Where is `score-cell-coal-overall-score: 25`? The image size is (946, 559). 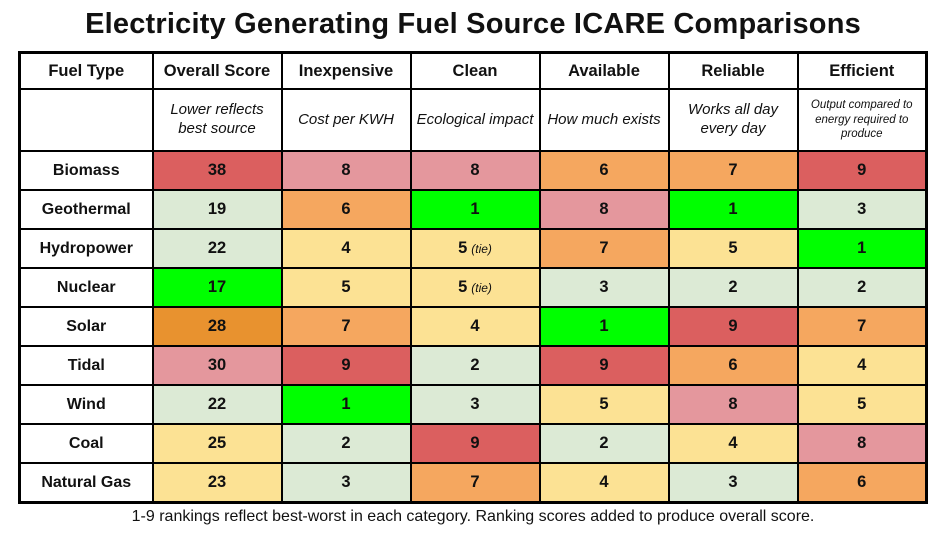
score-cell-coal-overall-score: 25 is located at coordinates (217, 443).